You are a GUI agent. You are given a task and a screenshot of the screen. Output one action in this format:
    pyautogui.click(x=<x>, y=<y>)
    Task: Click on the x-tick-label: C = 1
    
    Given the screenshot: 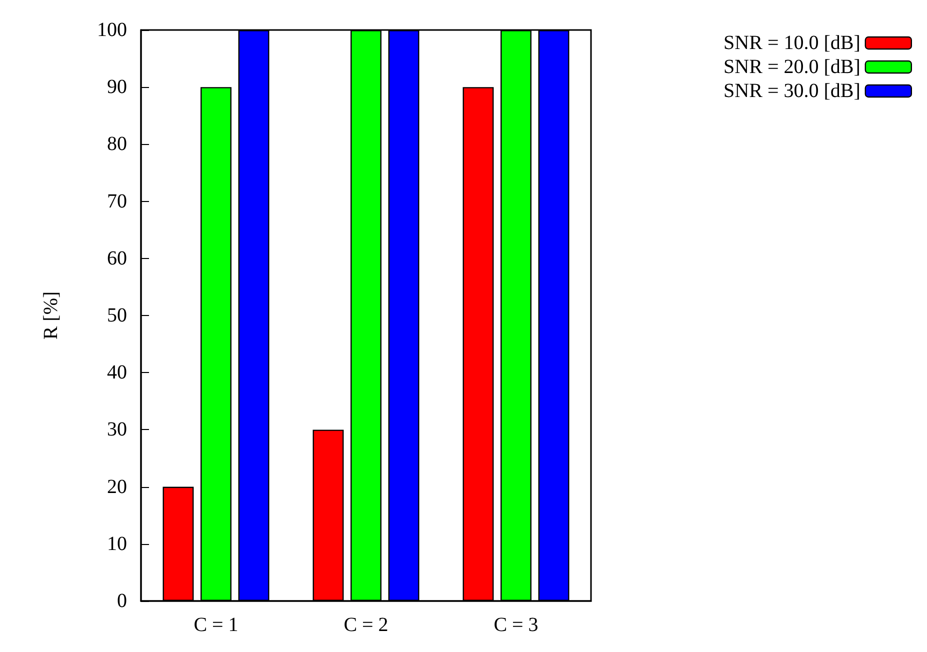 What is the action you would take?
    pyautogui.click(x=216, y=625)
    